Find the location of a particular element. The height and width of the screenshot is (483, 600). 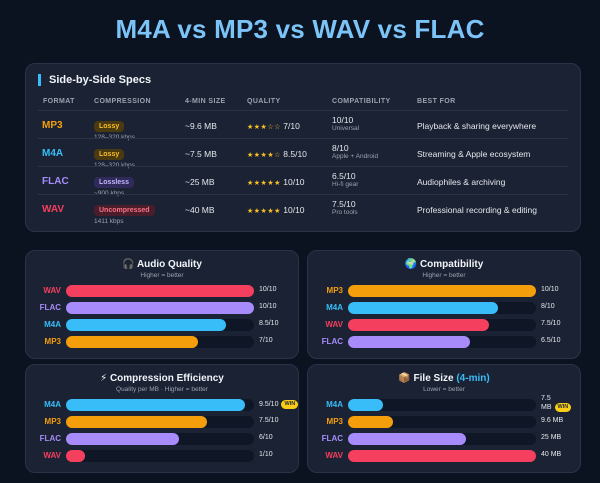

col-compatibility: COMPATIBILITY is located at coordinates (361, 101).